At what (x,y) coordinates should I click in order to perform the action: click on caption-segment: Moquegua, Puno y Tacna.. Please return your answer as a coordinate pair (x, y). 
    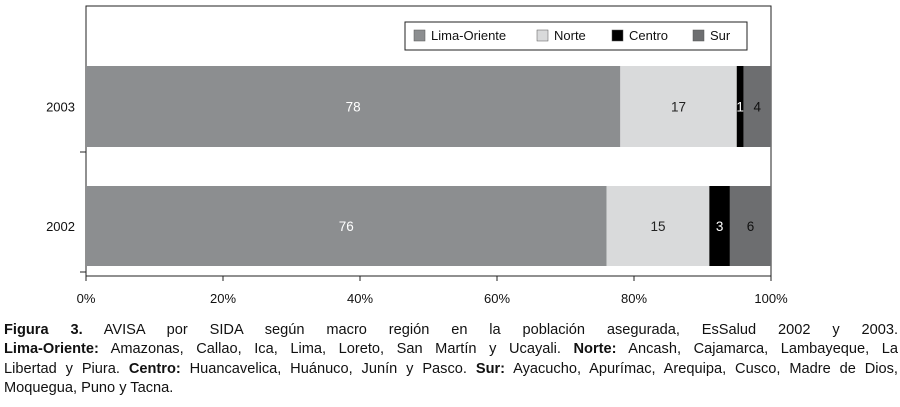
    Looking at the image, I should click on (89, 387).